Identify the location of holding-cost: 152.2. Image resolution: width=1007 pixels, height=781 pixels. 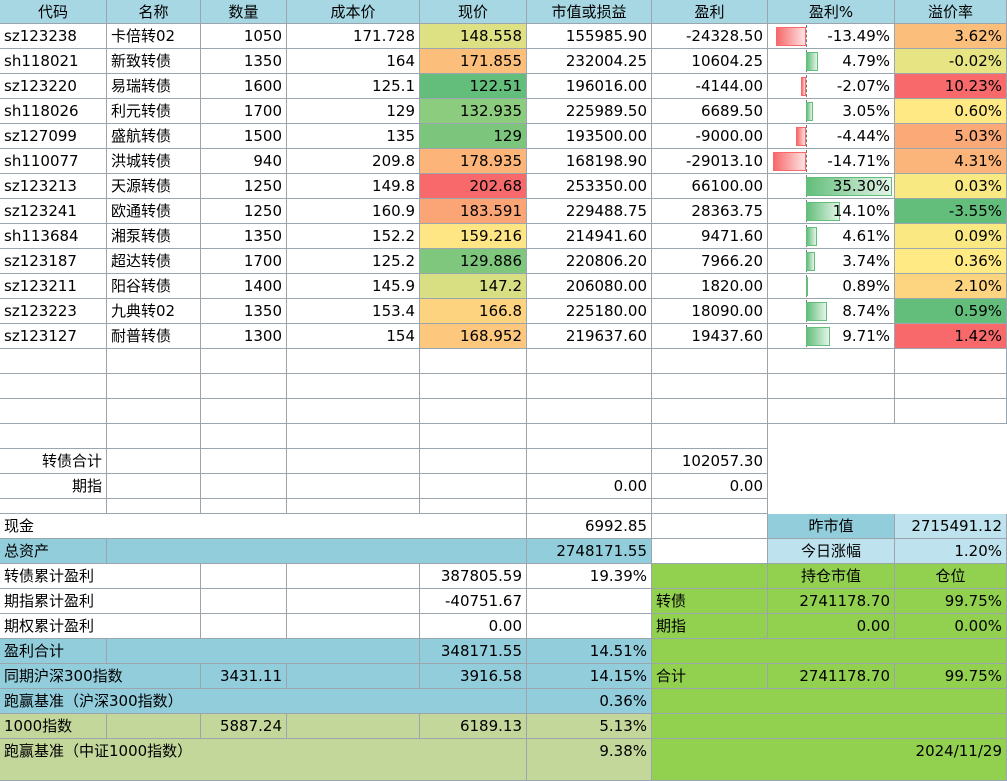
(353, 236).